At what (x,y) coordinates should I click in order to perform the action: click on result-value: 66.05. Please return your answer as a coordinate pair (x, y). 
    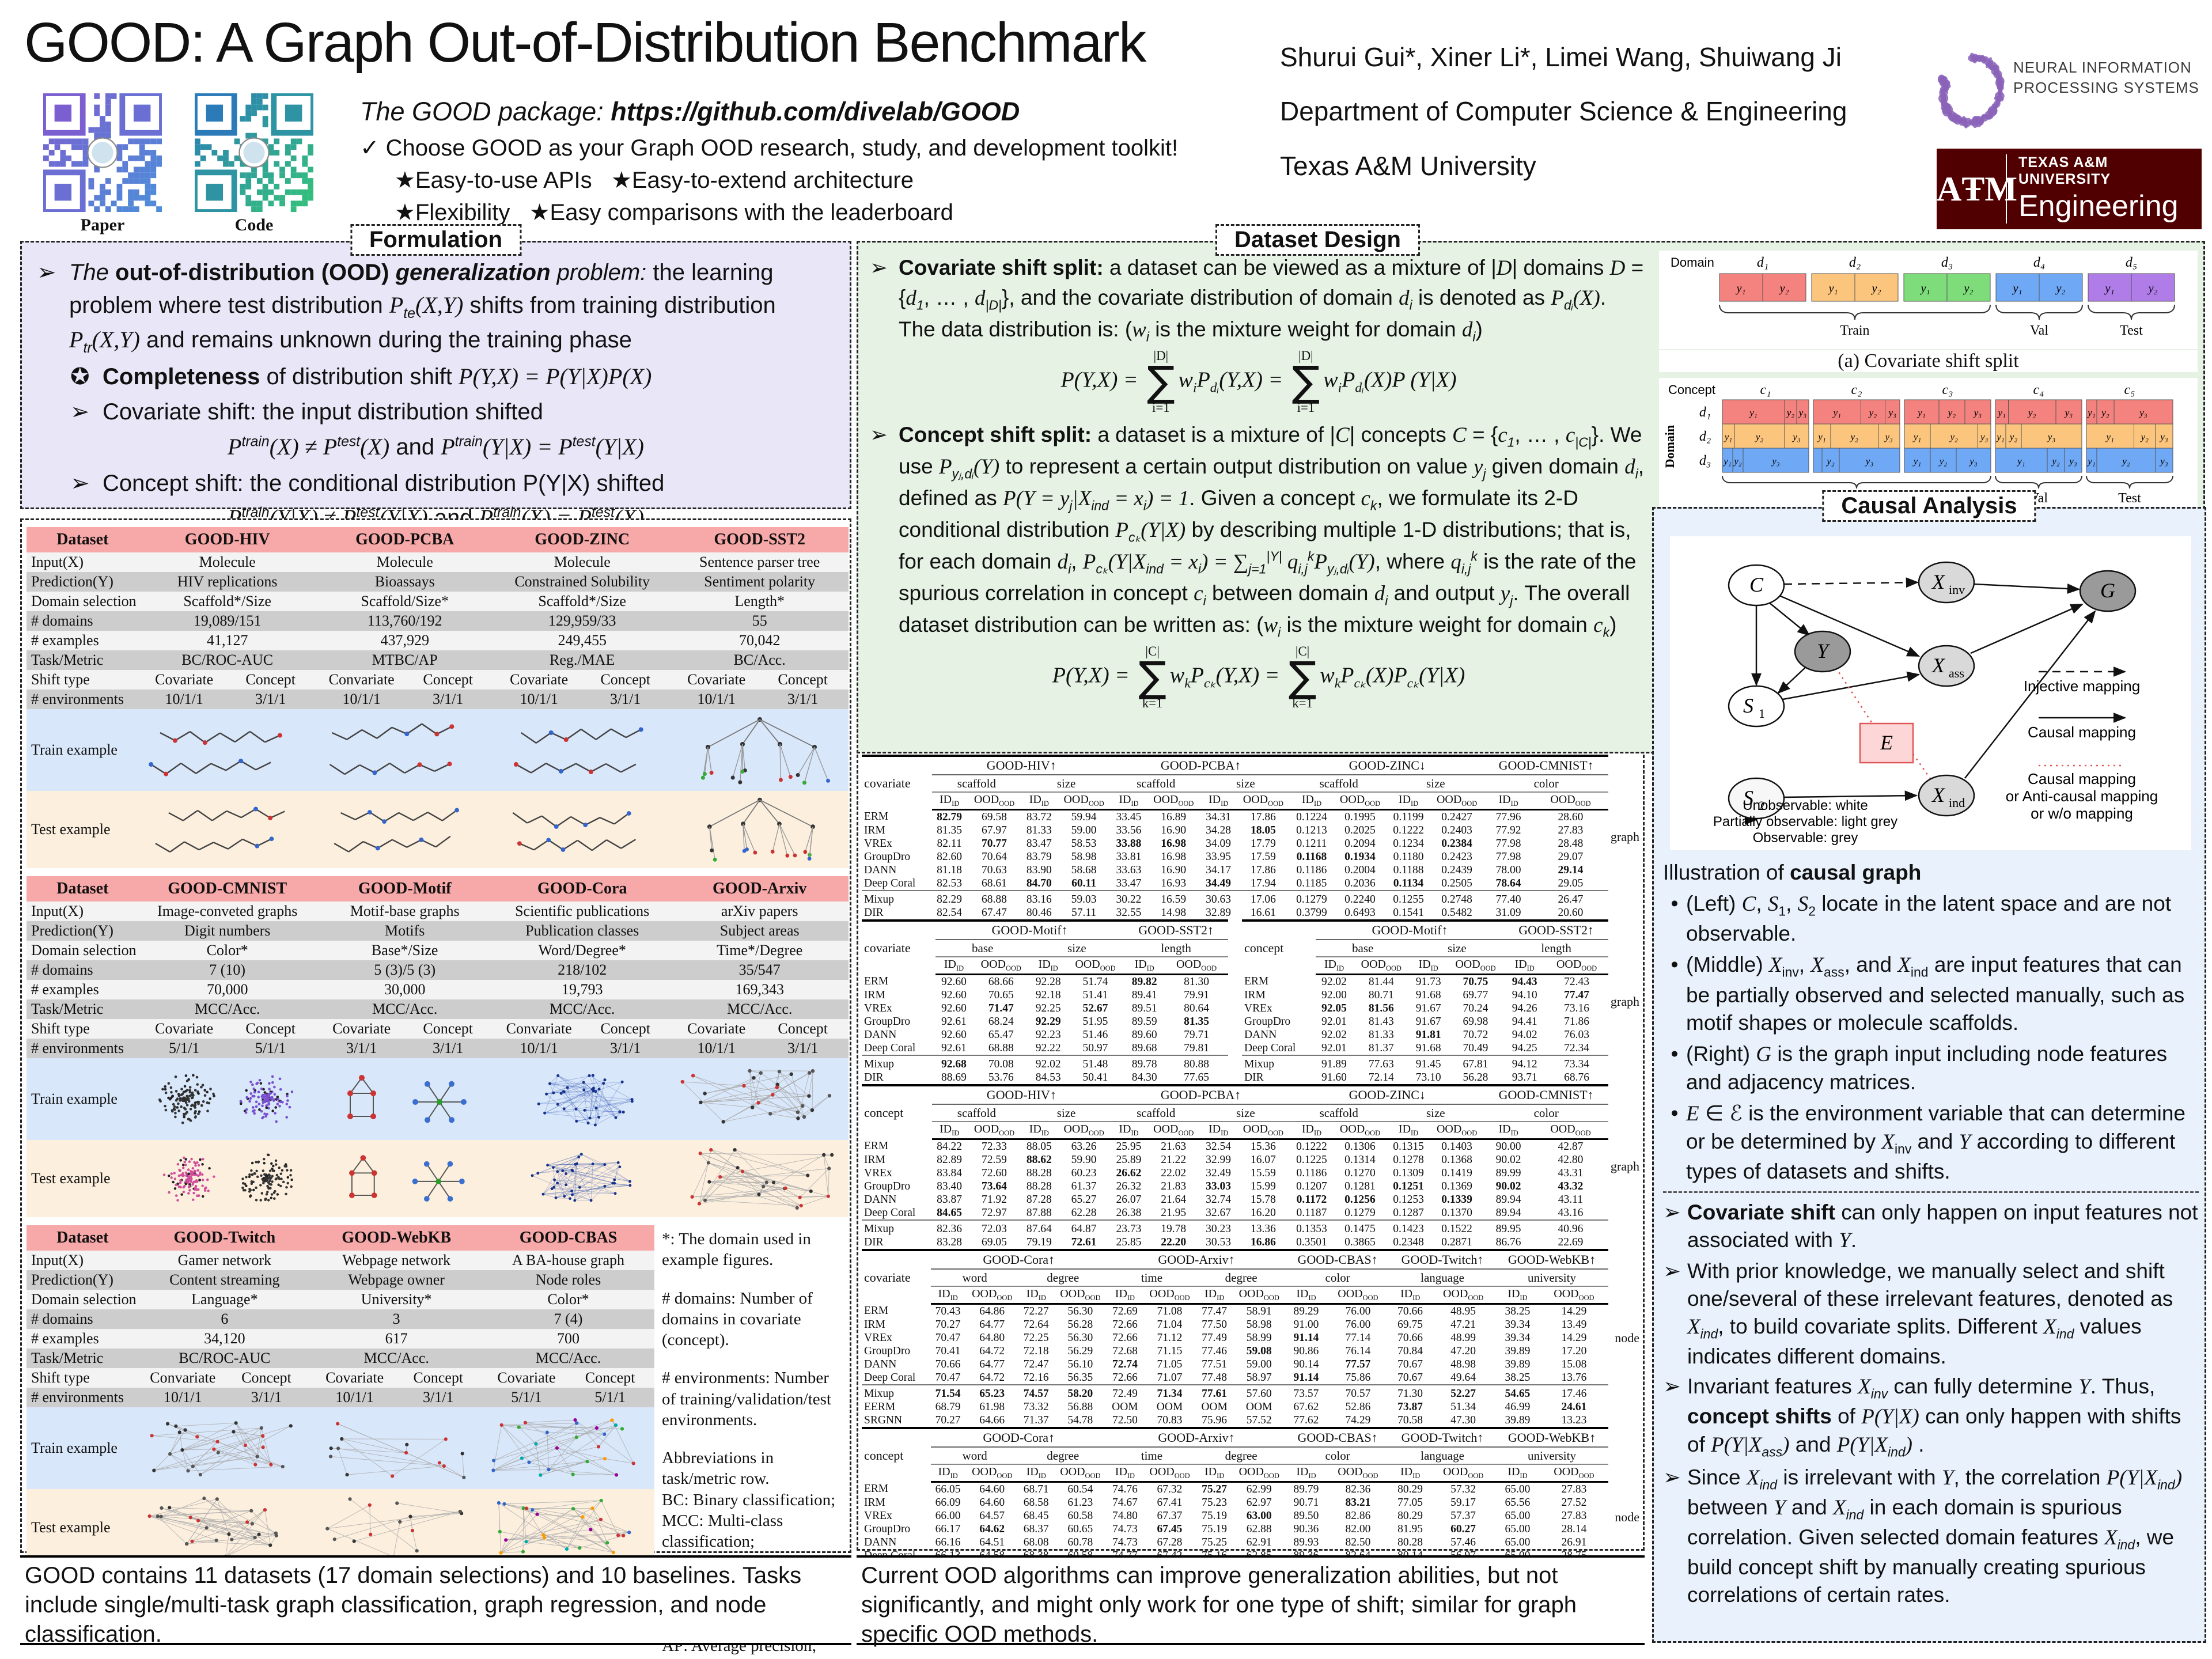
    Looking at the image, I should click on (948, 1489).